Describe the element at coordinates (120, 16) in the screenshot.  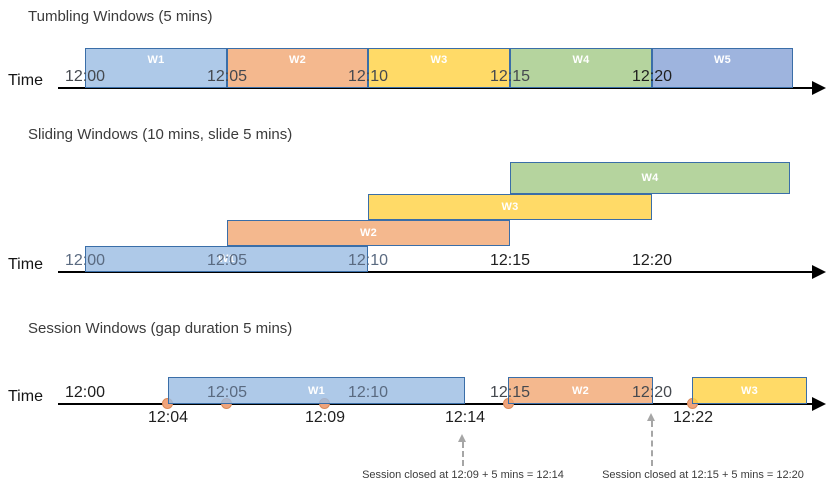
I see `tumbling-section-title: Tumbling Windows (5 mins)` at that location.